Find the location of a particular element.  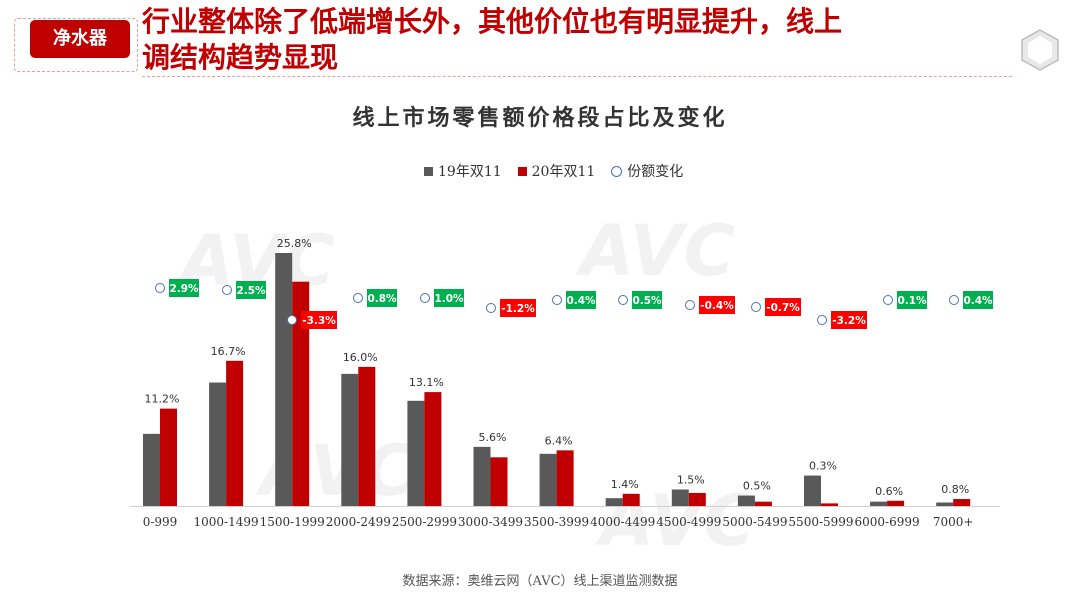

tick-label-11: 6000-6999 is located at coordinates (887, 522).